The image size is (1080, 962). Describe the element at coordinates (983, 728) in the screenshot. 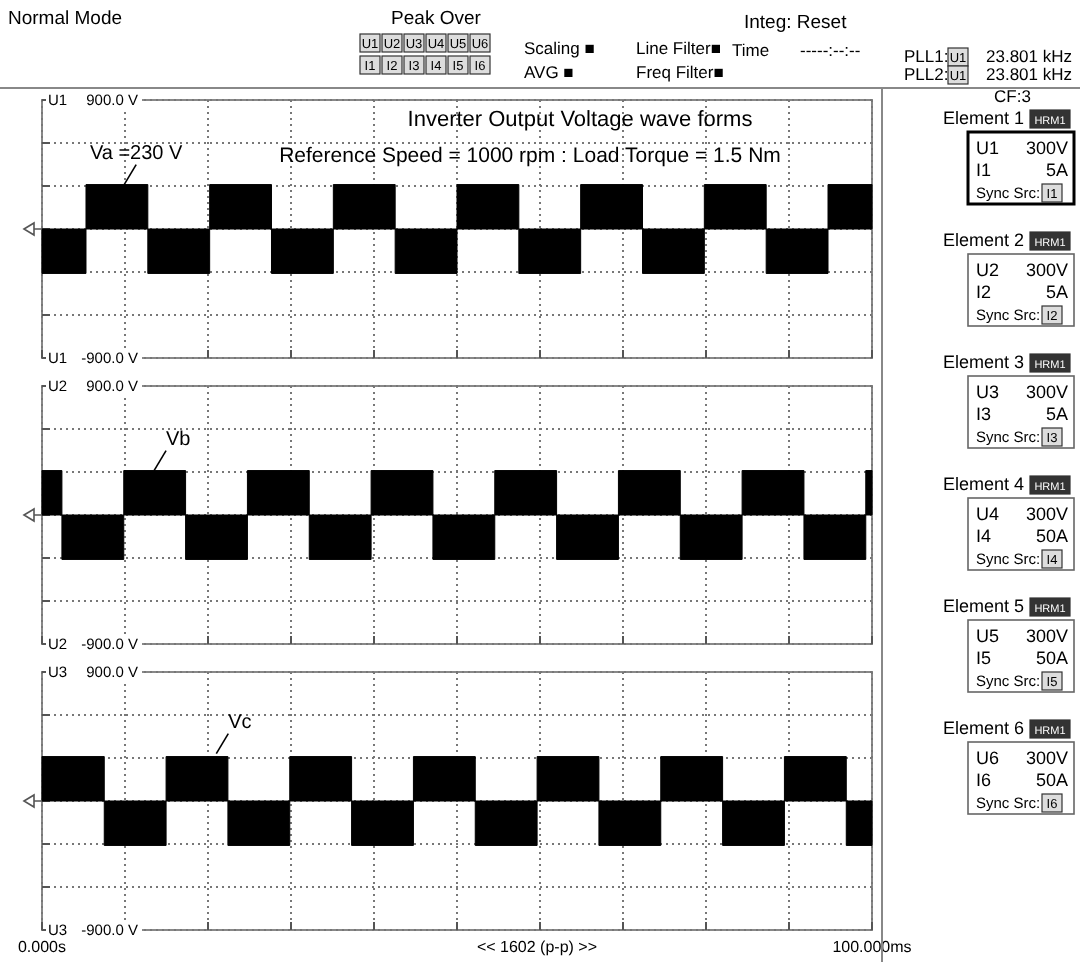

I see `text: Element 6` at that location.